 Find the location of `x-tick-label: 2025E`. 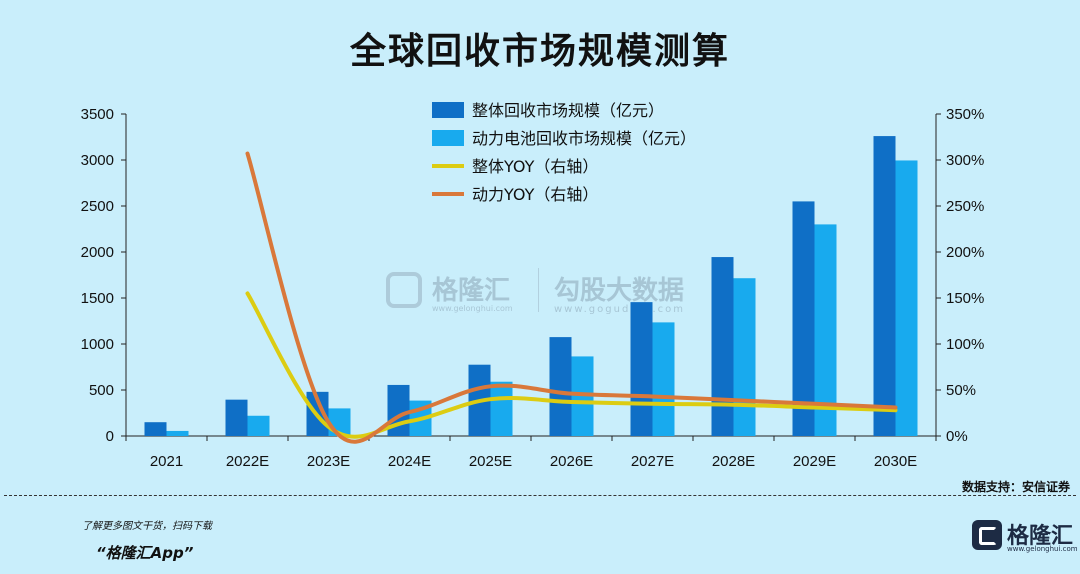

x-tick-label: 2025E is located at coordinates (490, 461).